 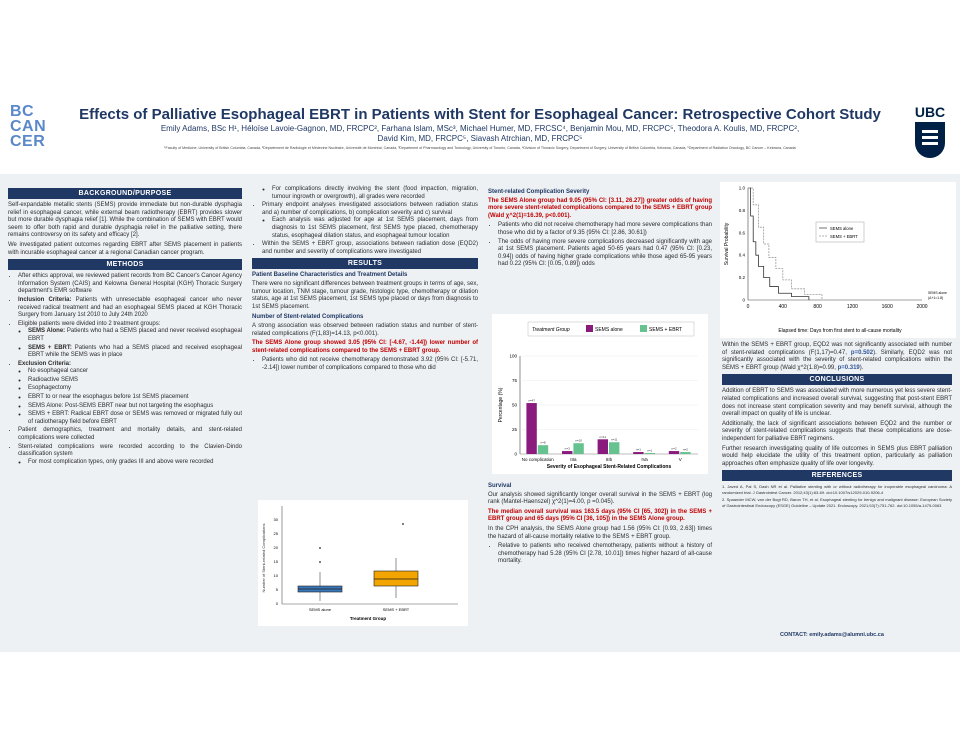 I want to click on km-curve-sems-ebrt, so click(x=785, y=243).